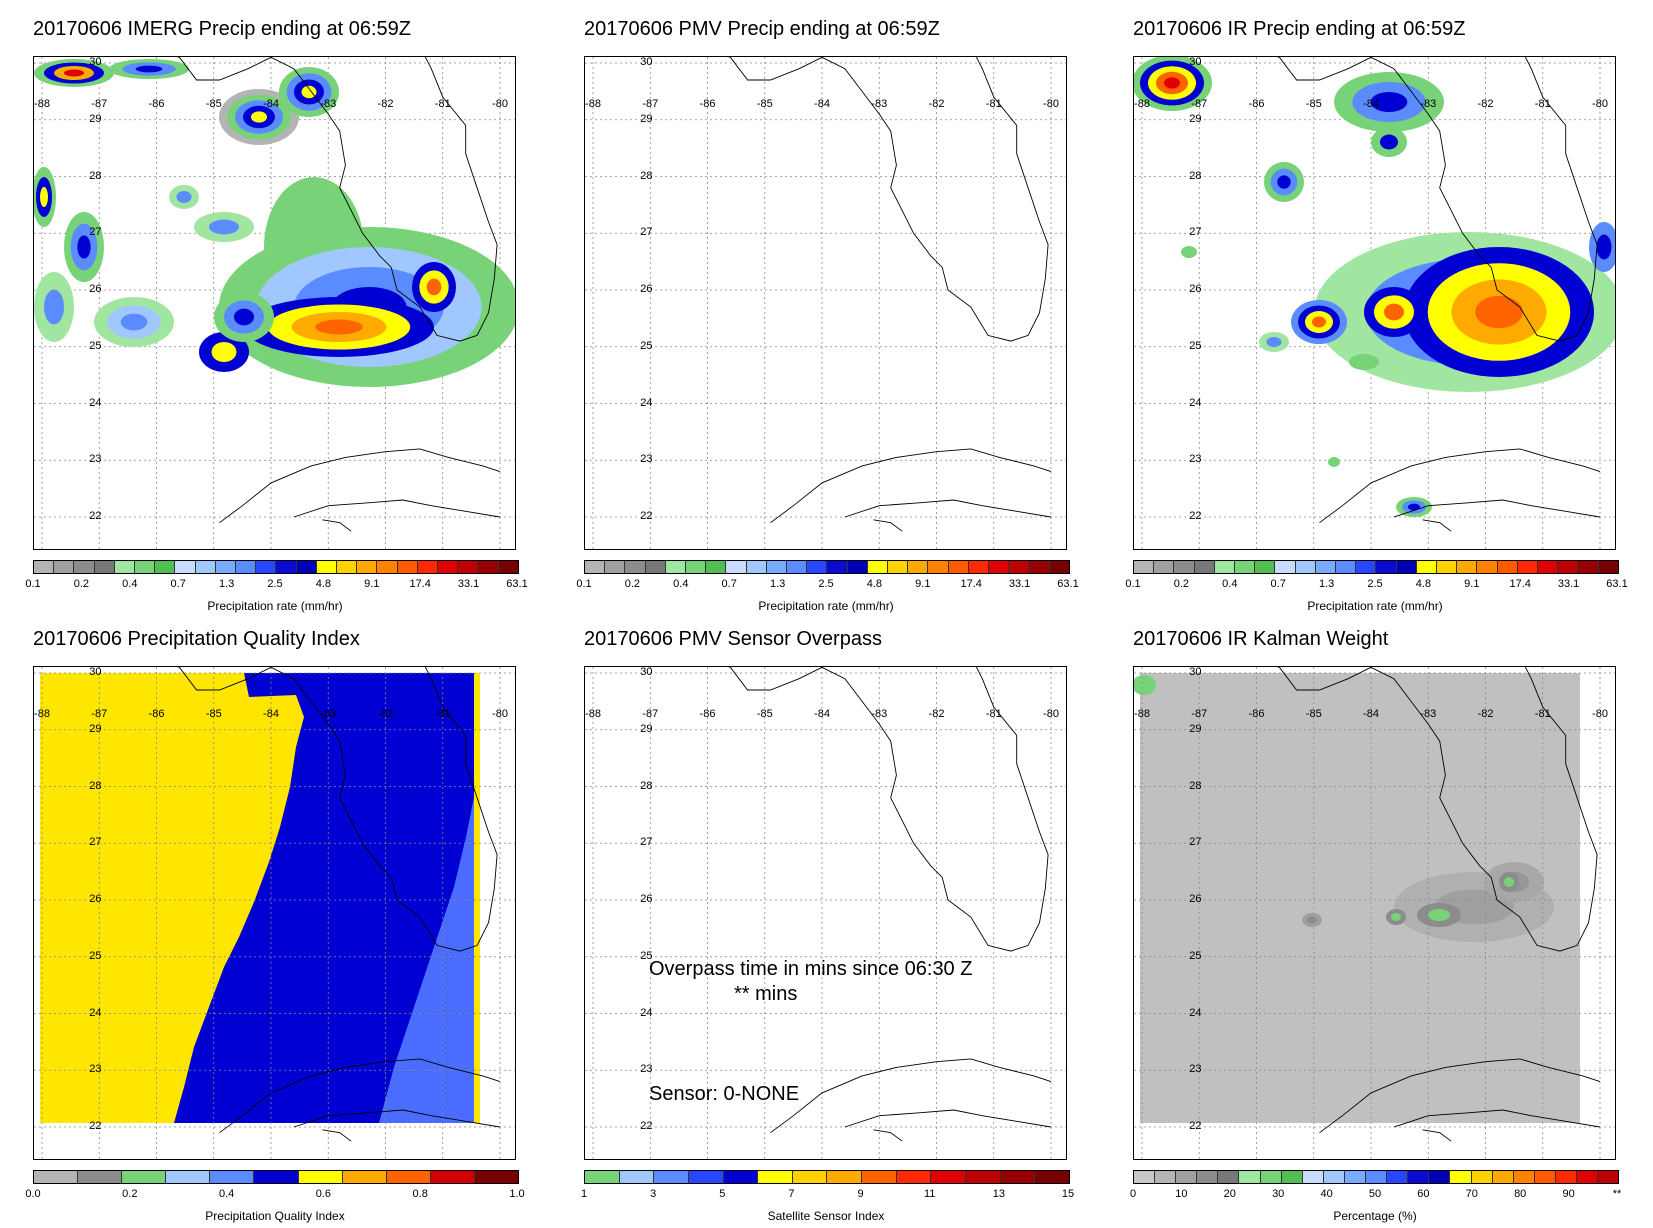  What do you see at coordinates (646, 232) in the screenshot?
I see `latitude-label: 27` at bounding box center [646, 232].